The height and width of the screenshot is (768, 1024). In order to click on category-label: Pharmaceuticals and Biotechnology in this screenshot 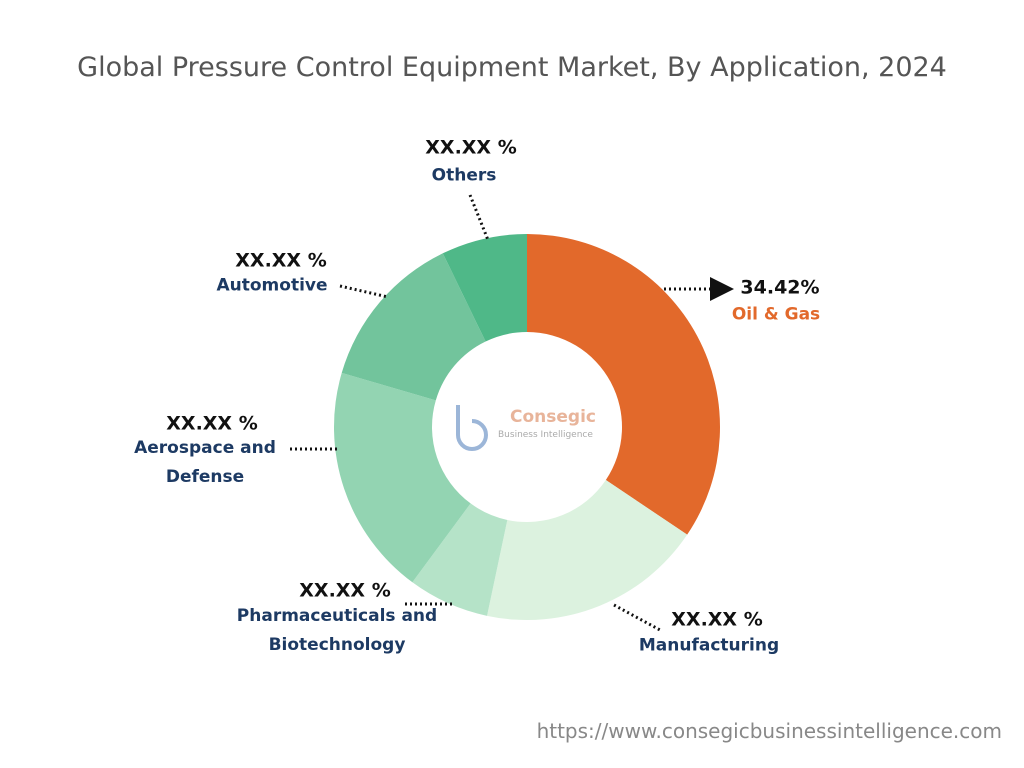, I will do `click(337, 630)`.